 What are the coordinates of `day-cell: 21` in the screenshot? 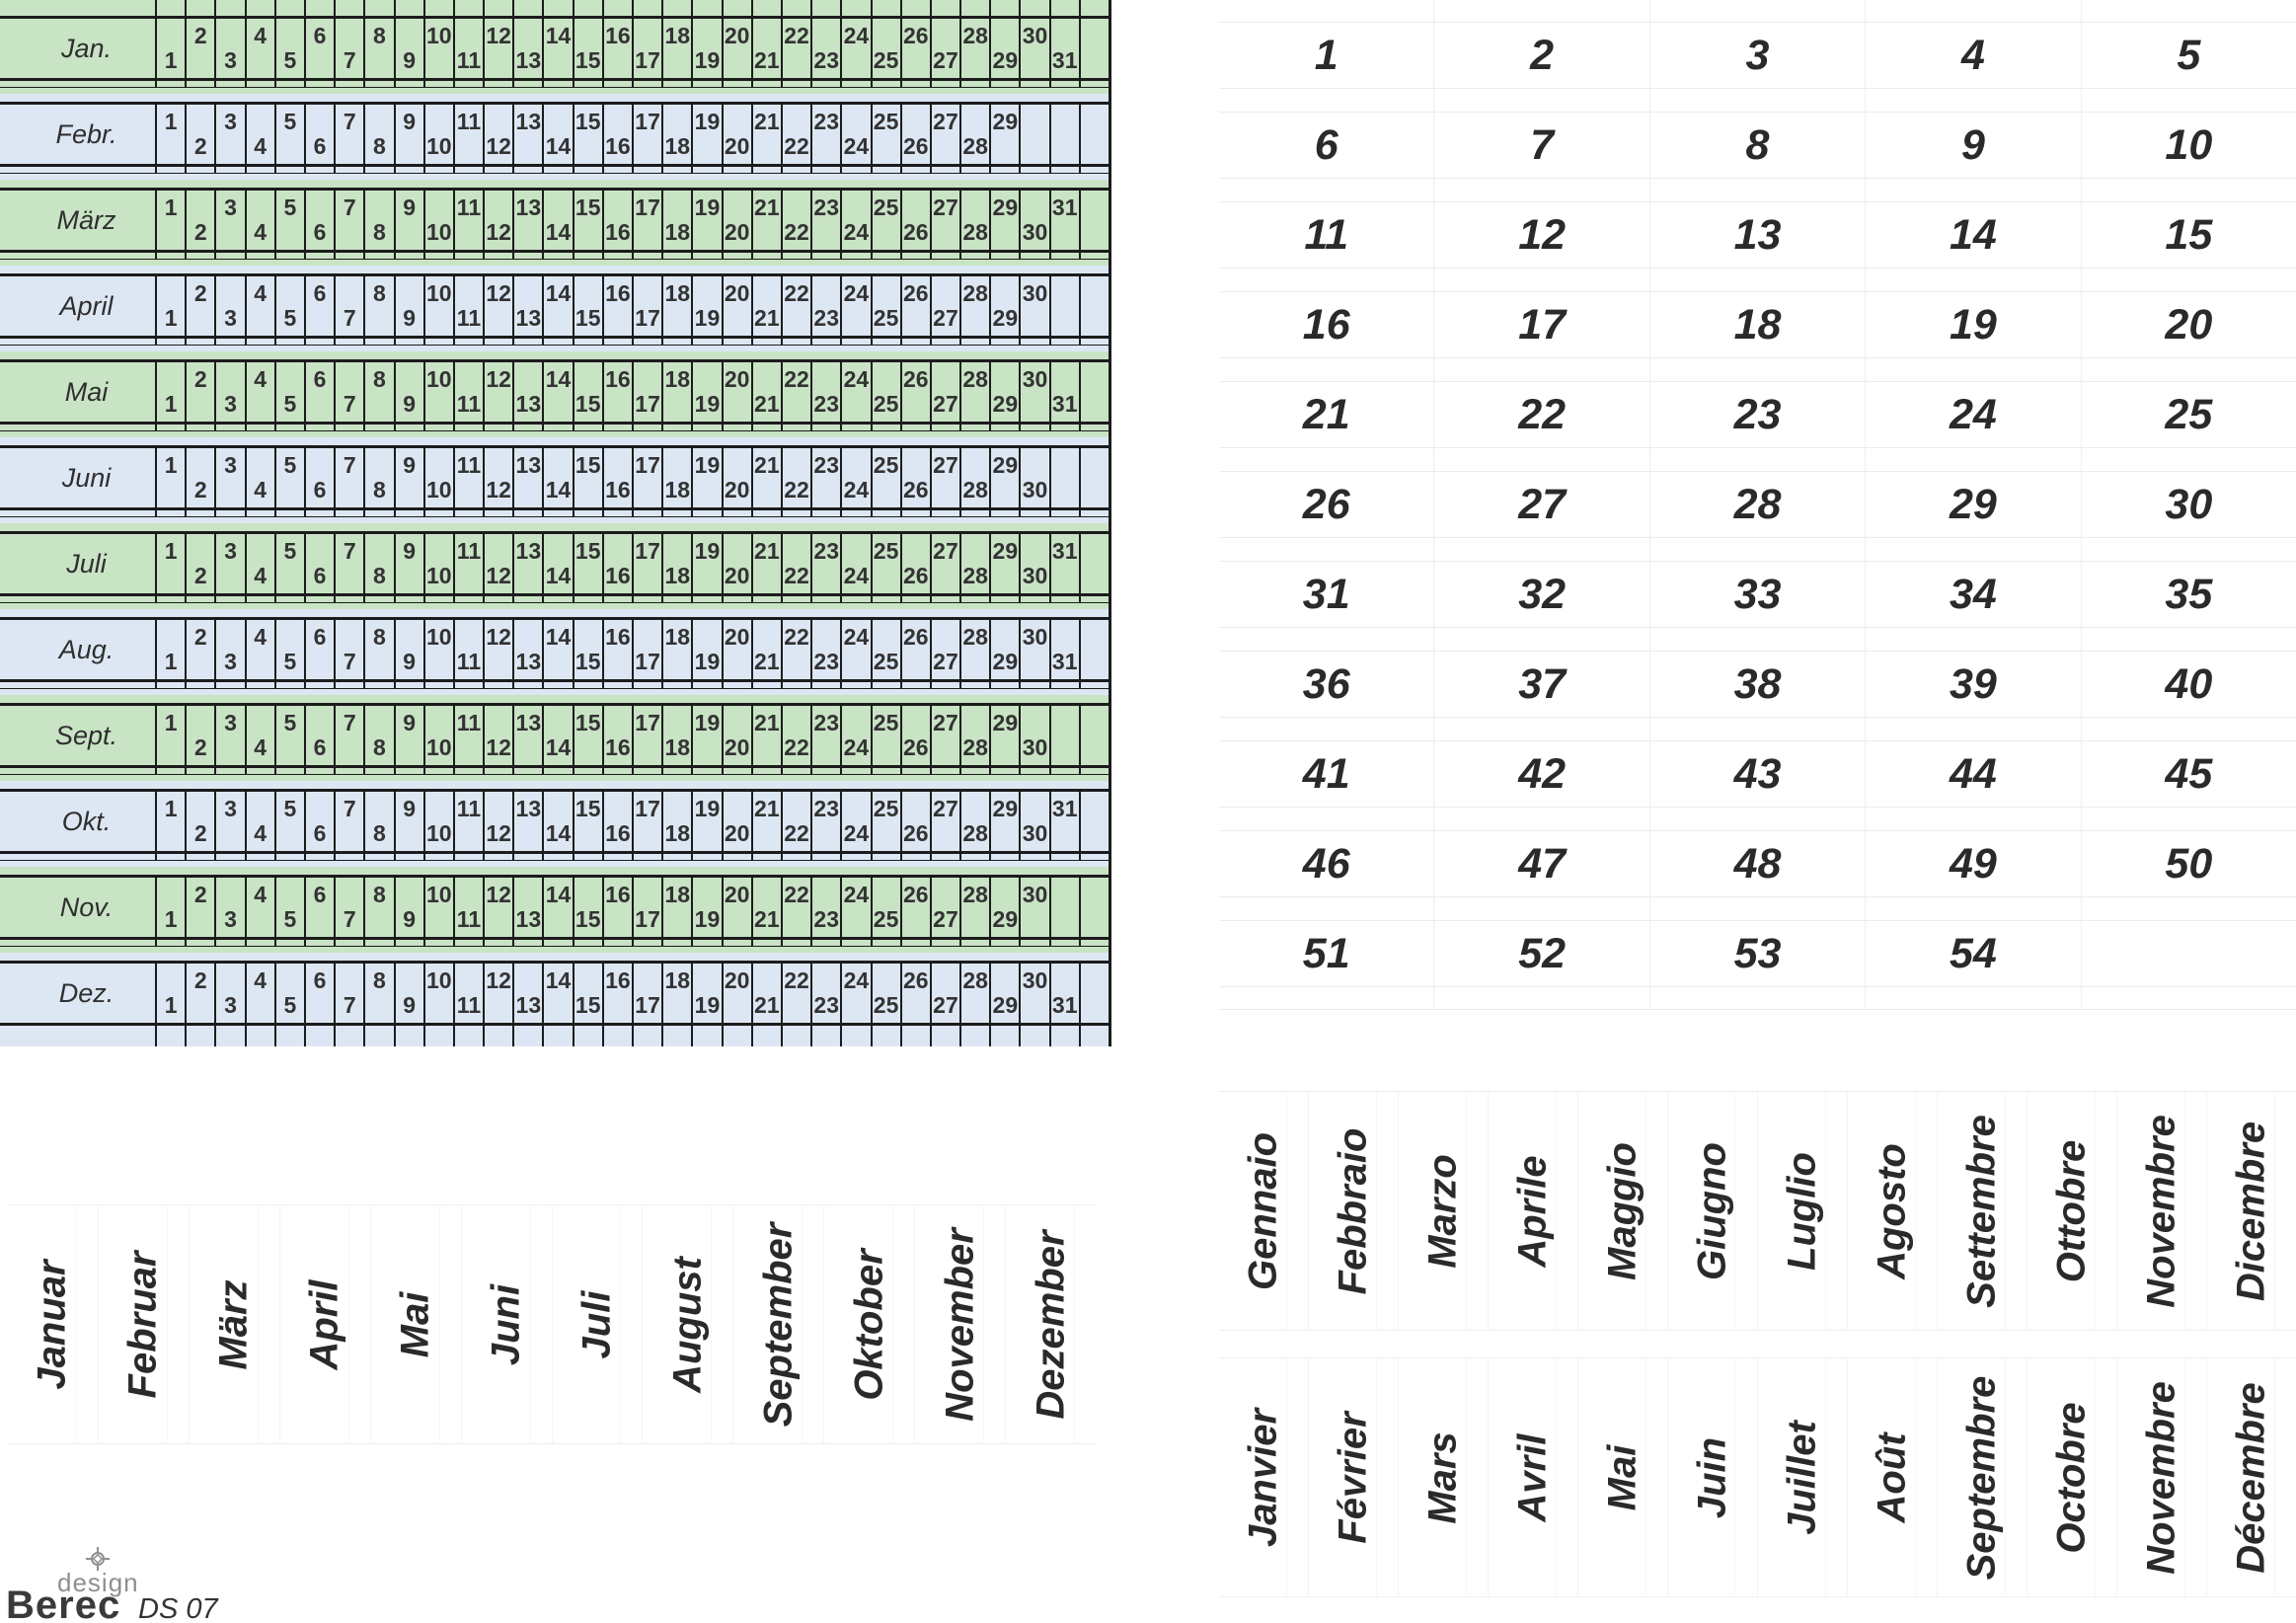 It's located at (765, 48).